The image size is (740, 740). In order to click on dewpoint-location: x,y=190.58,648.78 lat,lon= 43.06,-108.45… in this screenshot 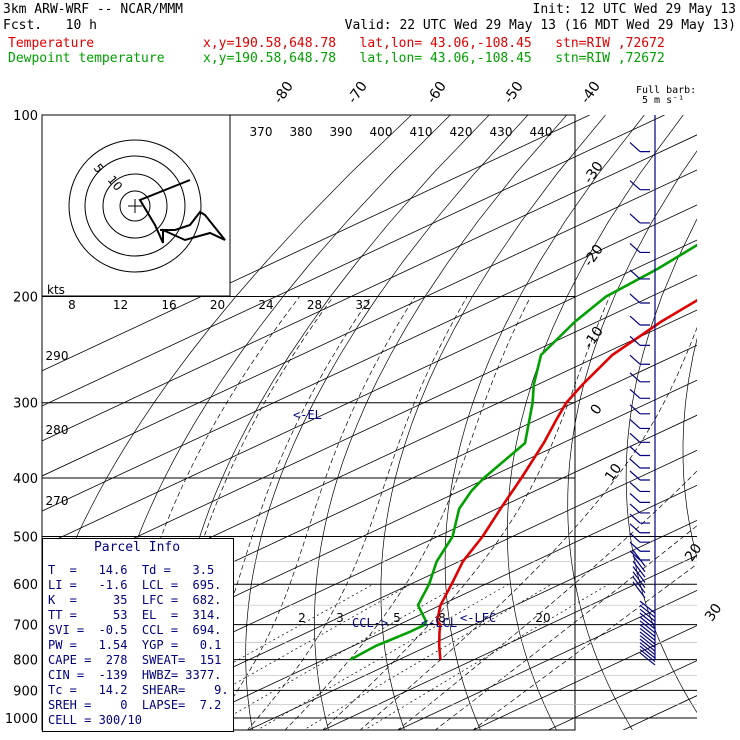, I will do `click(434, 58)`.